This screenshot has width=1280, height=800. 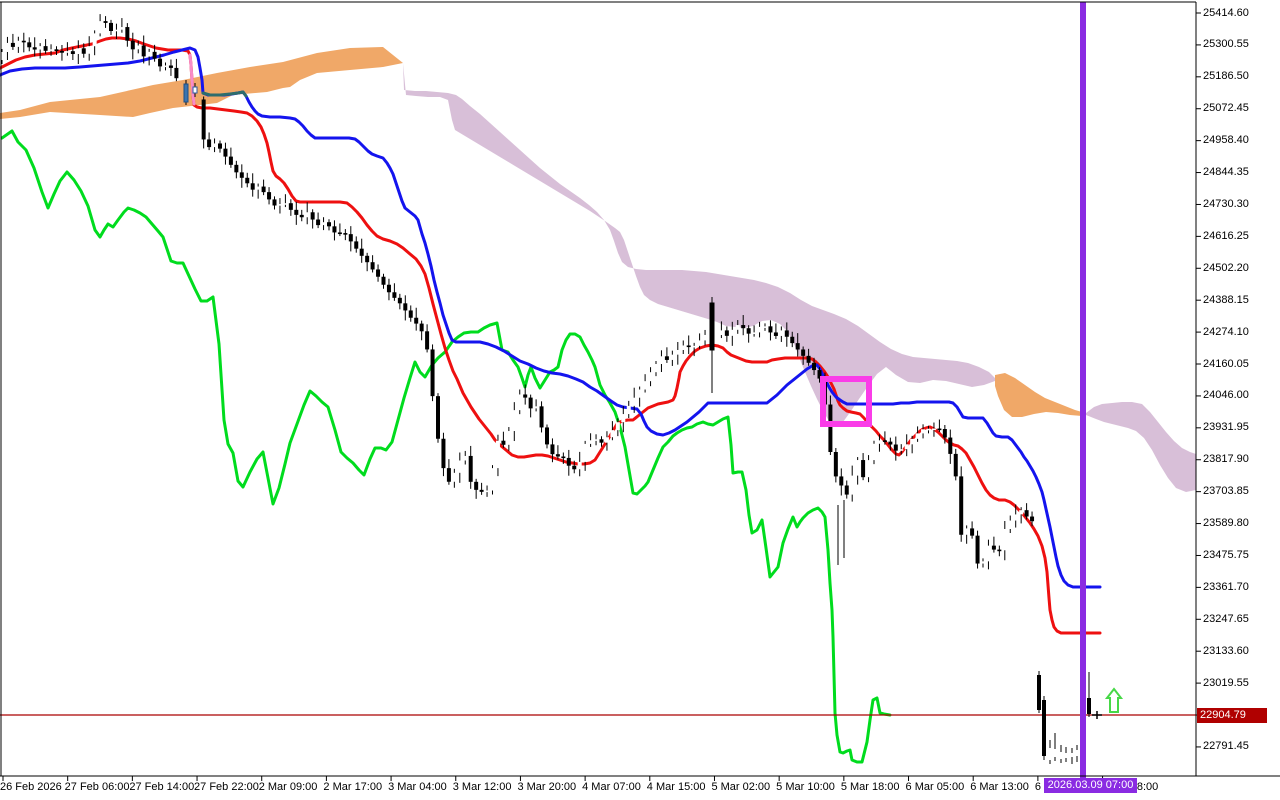 I want to click on annotation-rectangle, so click(x=846, y=401).